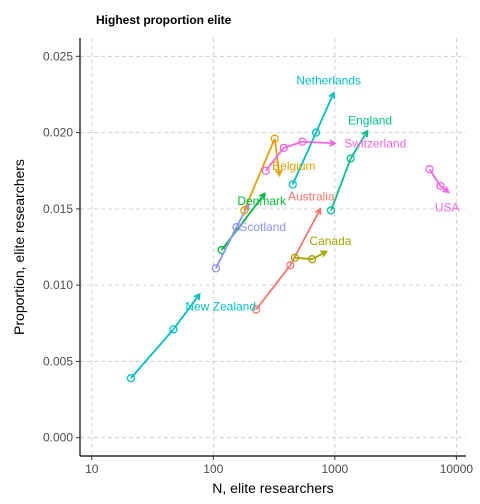 The image size is (480, 504). Describe the element at coordinates (58, 285) in the screenshot. I see `y-tick-label: 0.010` at that location.